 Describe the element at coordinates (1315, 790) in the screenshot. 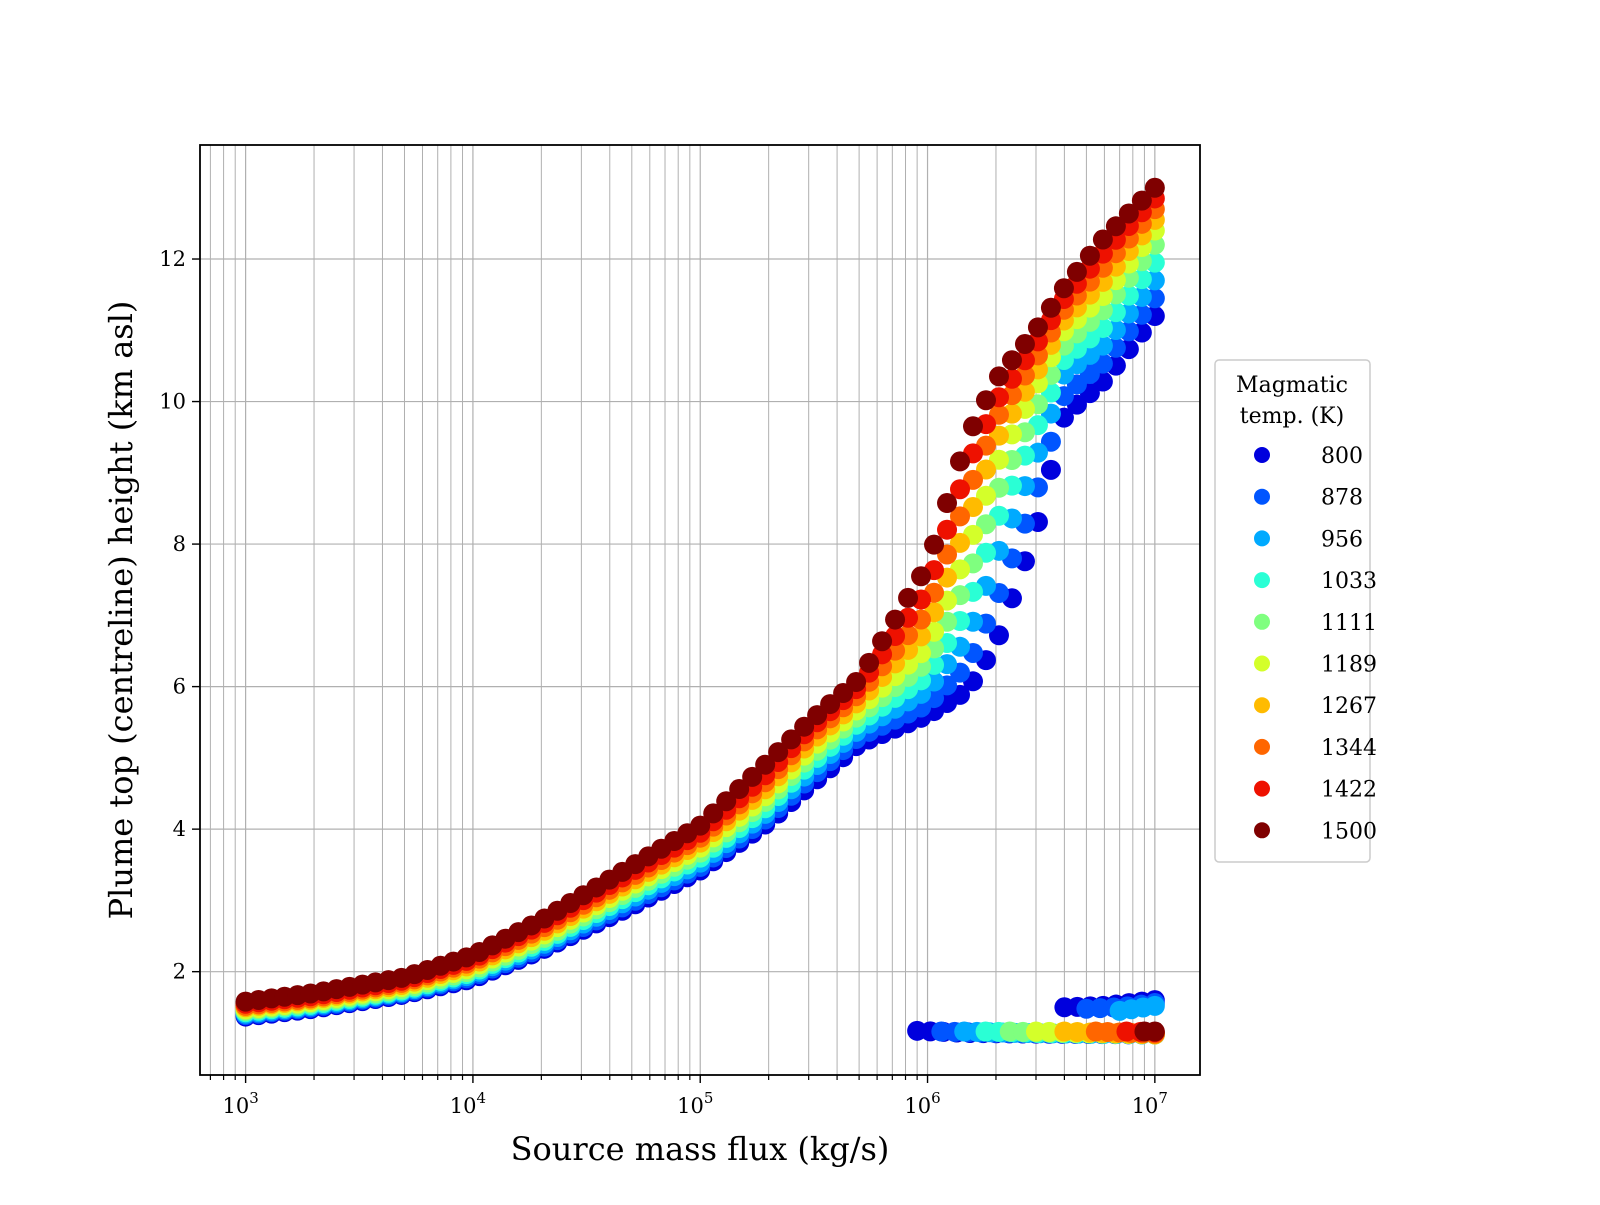

I see `legend-entry: 1422` at that location.